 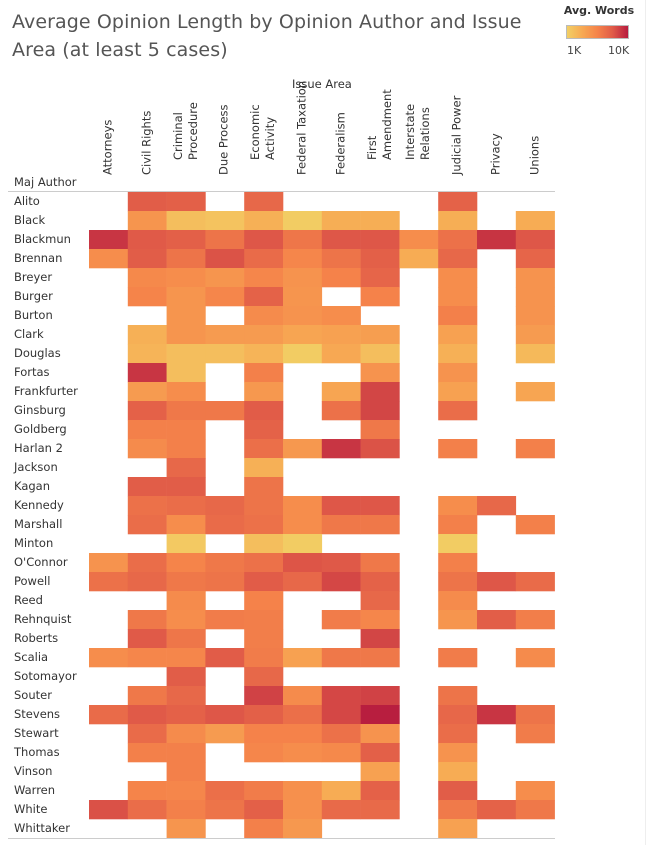 I want to click on heatmap-cell: Harlan 2 / Judicial Power: 3300, so click(x=458, y=449).